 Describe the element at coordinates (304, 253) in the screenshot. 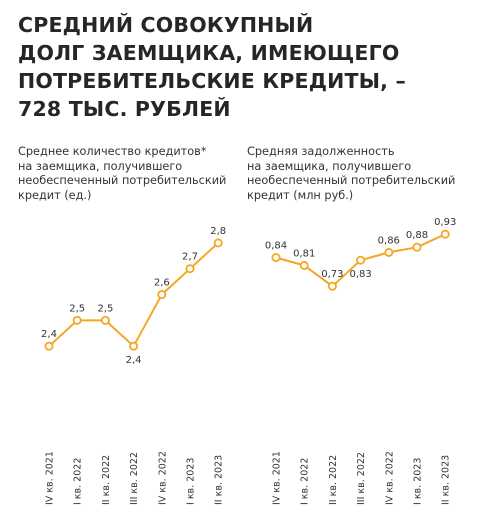

I see `data-label: 0,81` at that location.